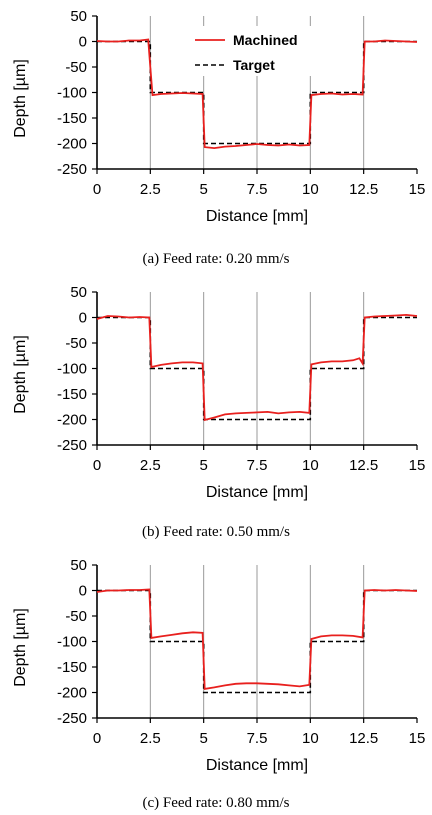 The image size is (432, 815). I want to click on legend-box, so click(272, 51).